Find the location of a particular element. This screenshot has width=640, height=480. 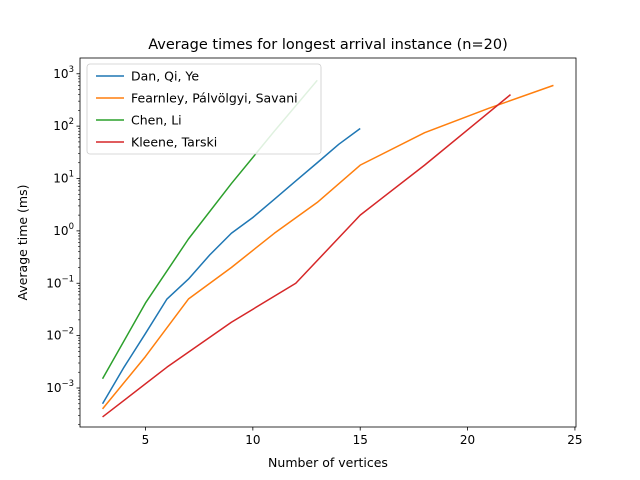

legend-label: Kleene, Tarski is located at coordinates (174, 142).